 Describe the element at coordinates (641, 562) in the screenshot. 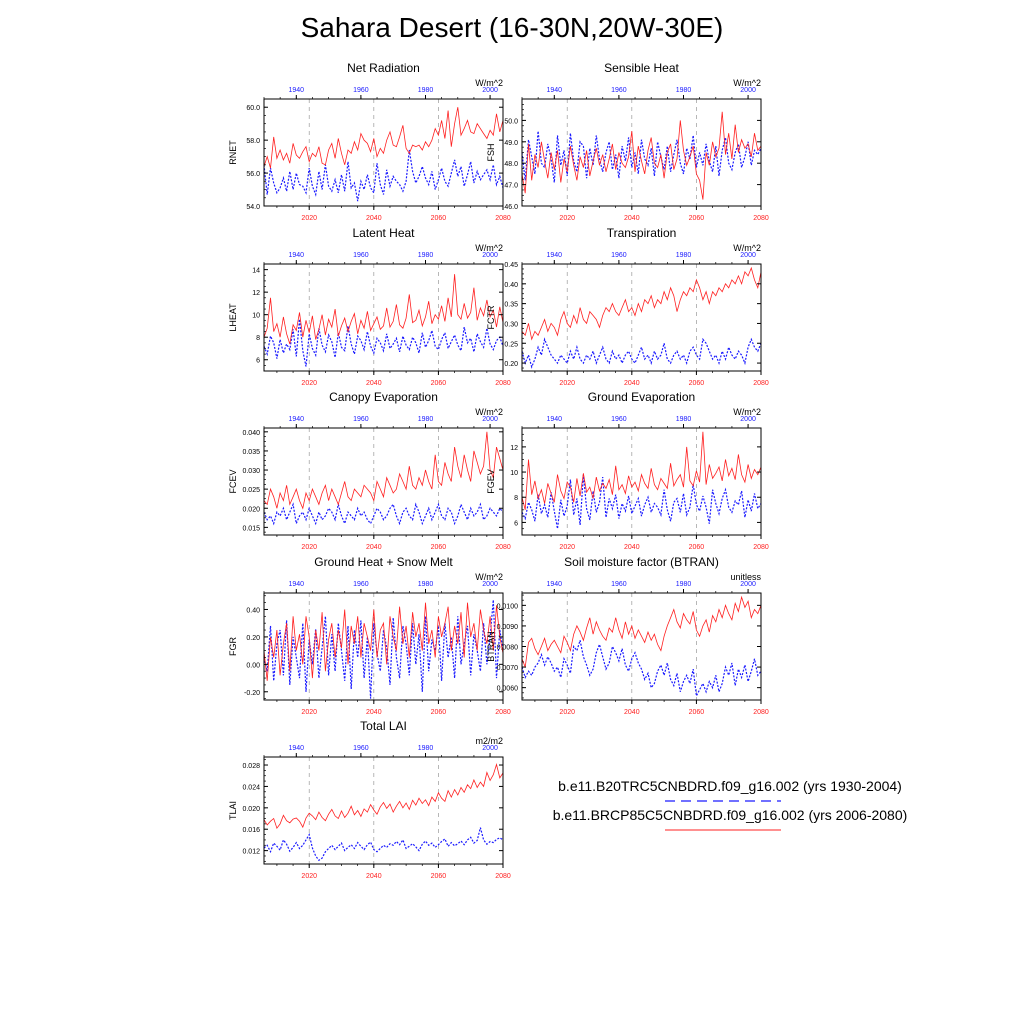

I see `panel-title: Soil moisture factor (BTRAN)` at that location.